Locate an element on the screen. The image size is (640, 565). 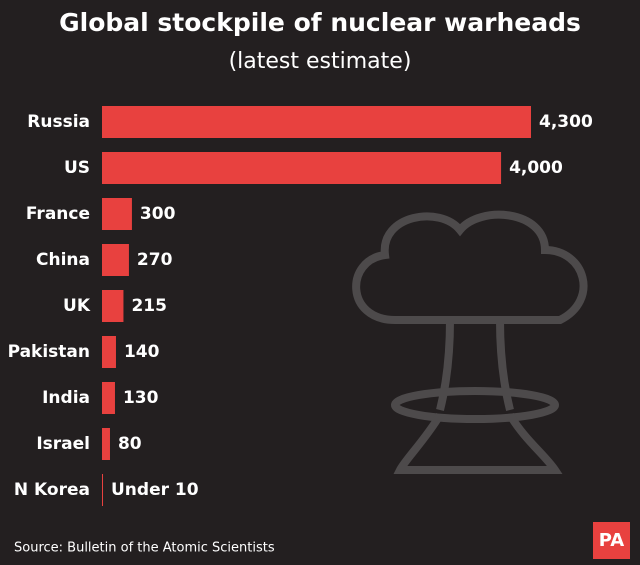
value-label: 215 is located at coordinates (149, 306).